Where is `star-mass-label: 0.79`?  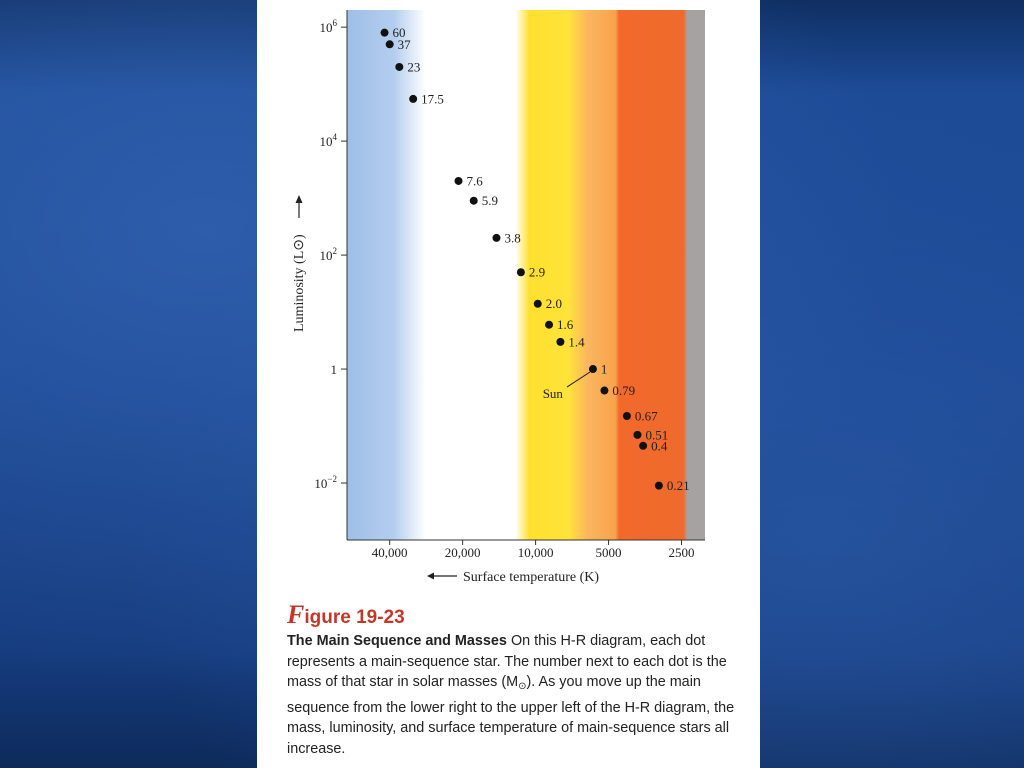
star-mass-label: 0.79 is located at coordinates (623, 390).